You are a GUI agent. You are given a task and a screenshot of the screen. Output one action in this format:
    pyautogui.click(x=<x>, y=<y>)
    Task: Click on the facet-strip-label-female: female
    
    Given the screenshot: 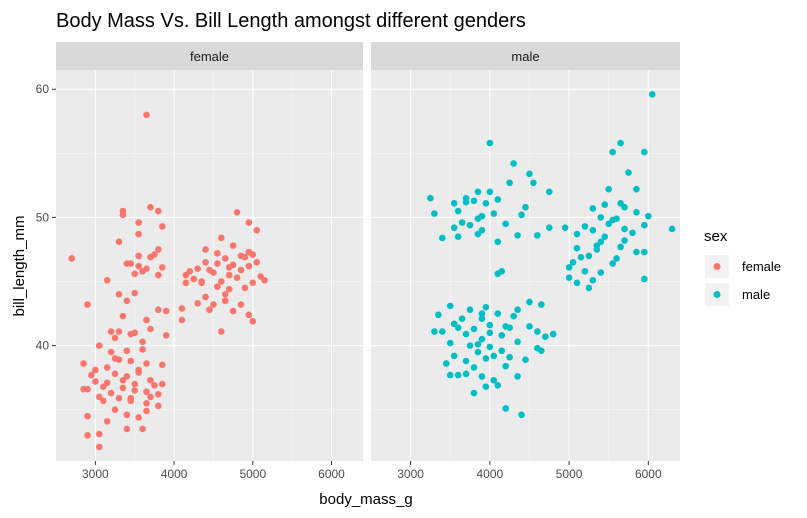 What is the action you would take?
    pyautogui.click(x=209, y=56)
    